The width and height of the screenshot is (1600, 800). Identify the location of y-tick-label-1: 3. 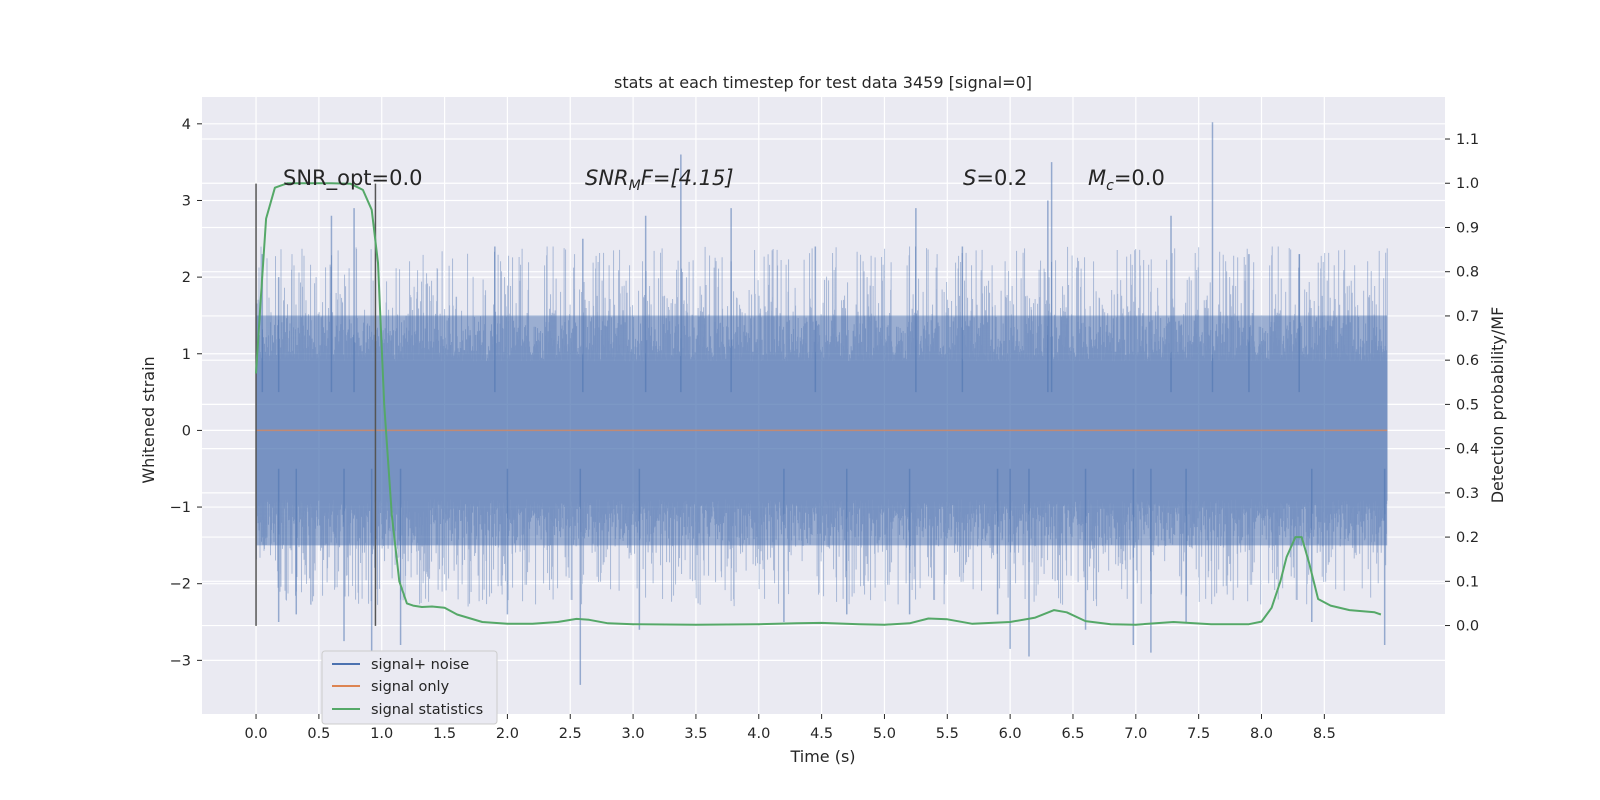
(186, 201).